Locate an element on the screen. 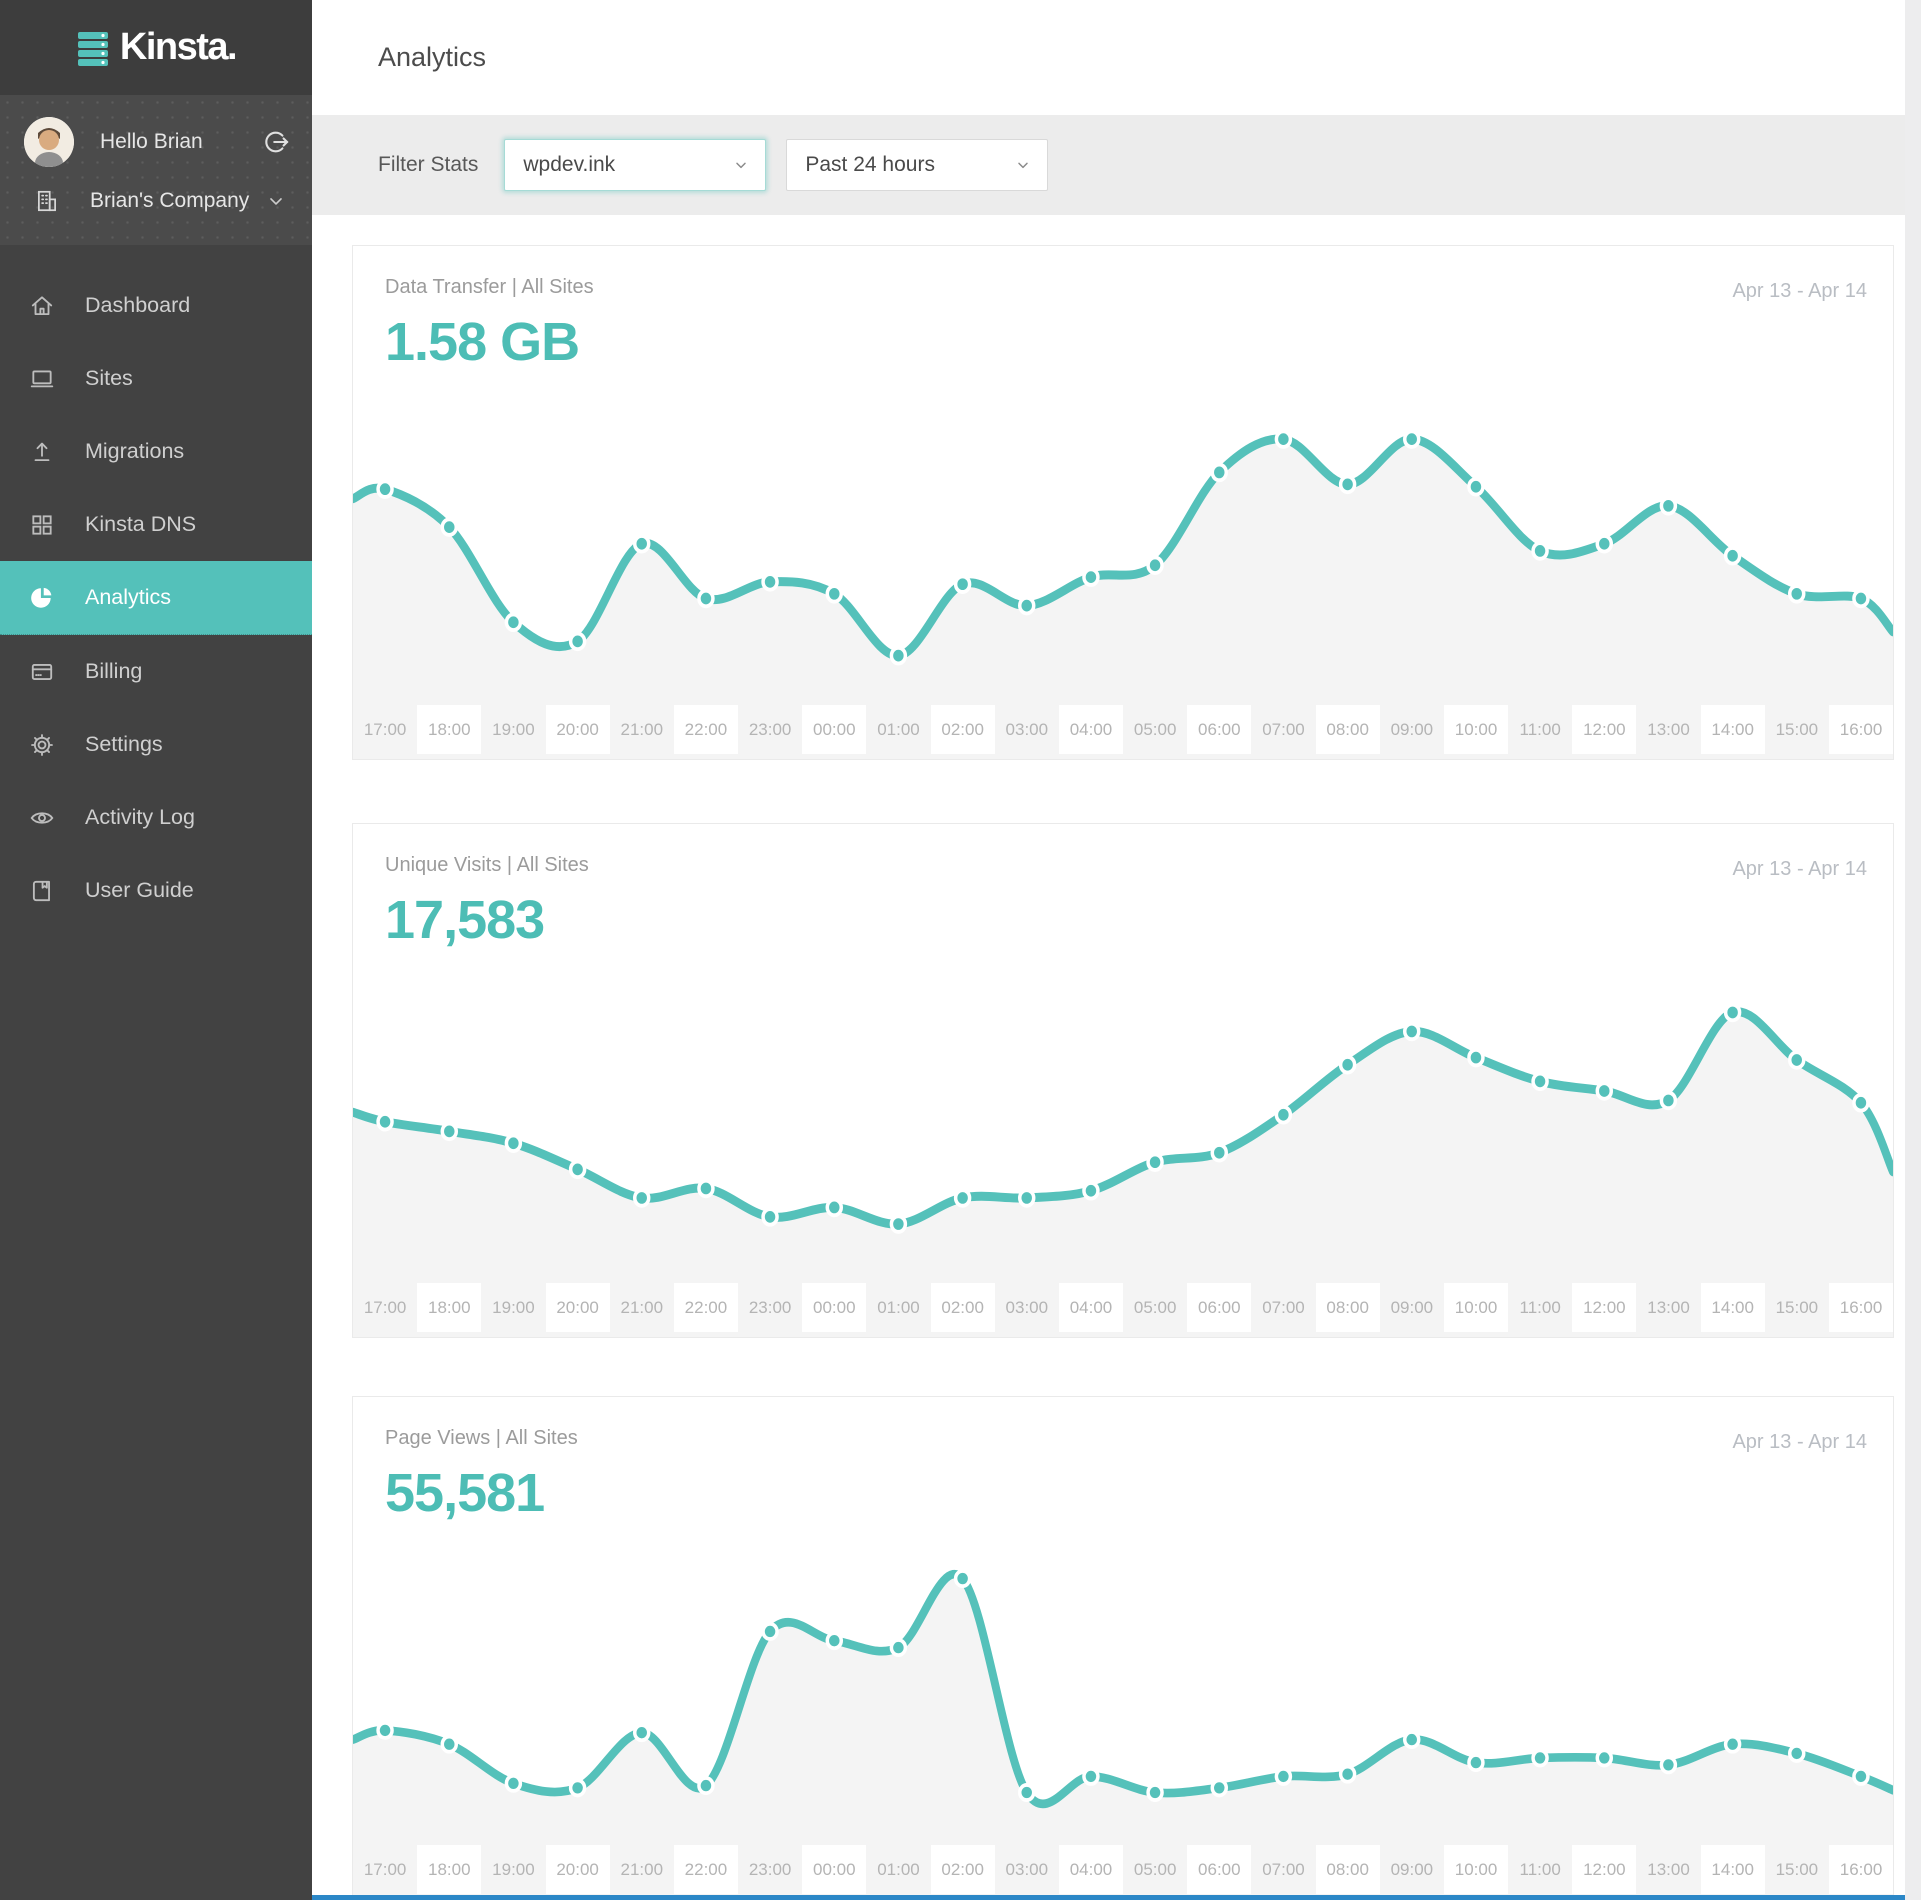 This screenshot has height=1900, width=1921. chart-title: Unique Visits | All Sites is located at coordinates (487, 865).